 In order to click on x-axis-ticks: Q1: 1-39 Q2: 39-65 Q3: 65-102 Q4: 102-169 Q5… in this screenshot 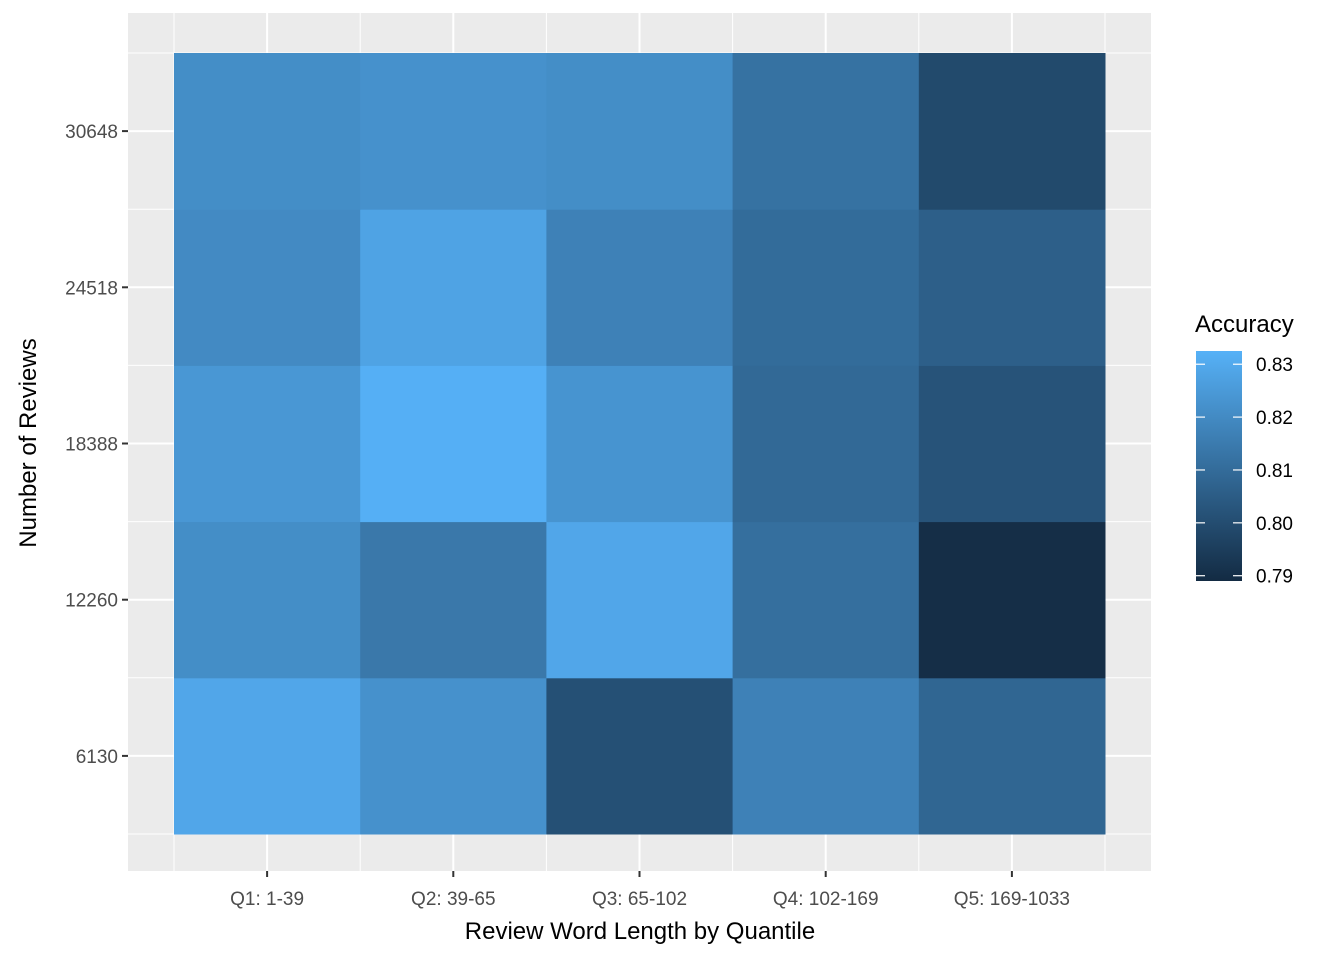, I will do `click(650, 890)`.